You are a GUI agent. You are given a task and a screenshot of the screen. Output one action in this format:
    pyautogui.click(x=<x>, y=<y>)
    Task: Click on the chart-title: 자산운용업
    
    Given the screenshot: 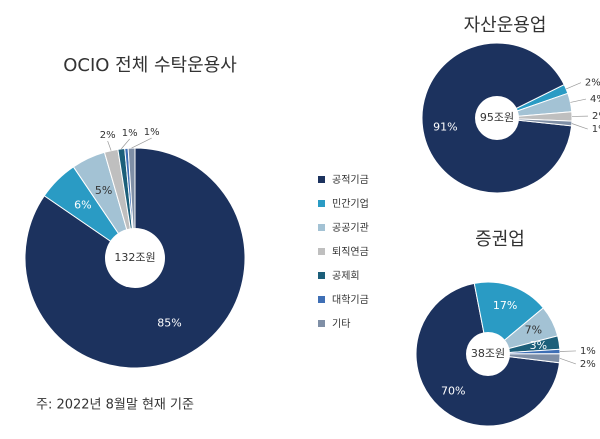 What is the action you would take?
    pyautogui.click(x=505, y=25)
    